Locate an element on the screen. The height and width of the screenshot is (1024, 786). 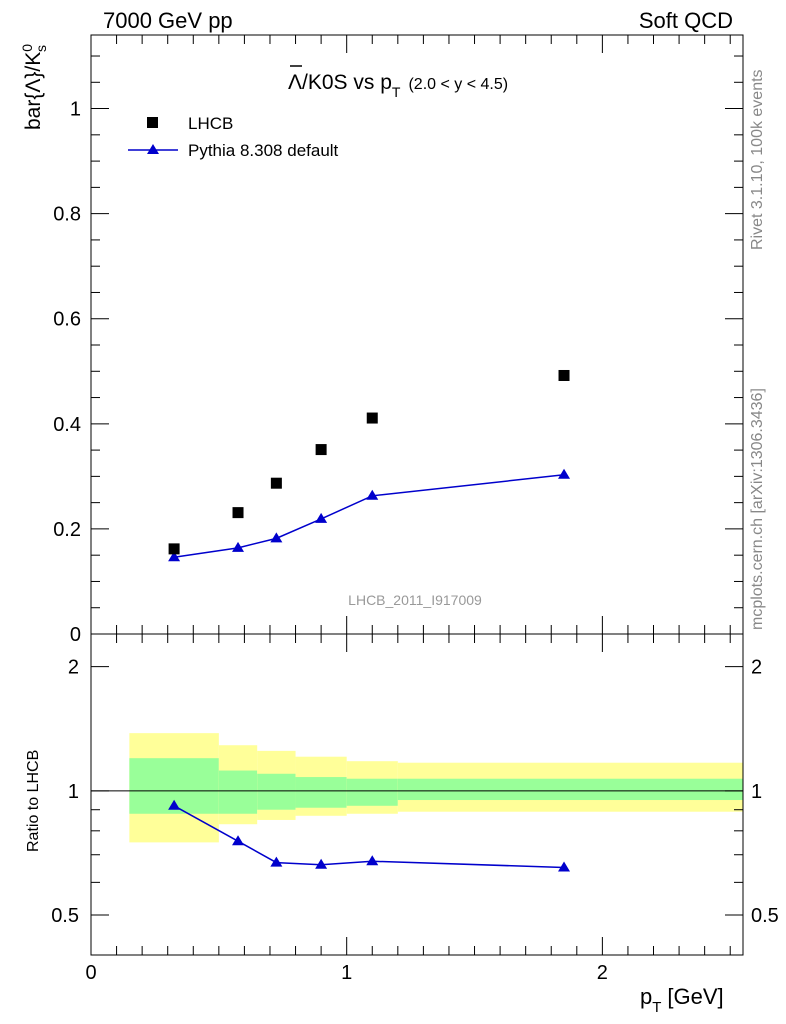
xlabel: pT [GeV] is located at coordinates (682, 1000).